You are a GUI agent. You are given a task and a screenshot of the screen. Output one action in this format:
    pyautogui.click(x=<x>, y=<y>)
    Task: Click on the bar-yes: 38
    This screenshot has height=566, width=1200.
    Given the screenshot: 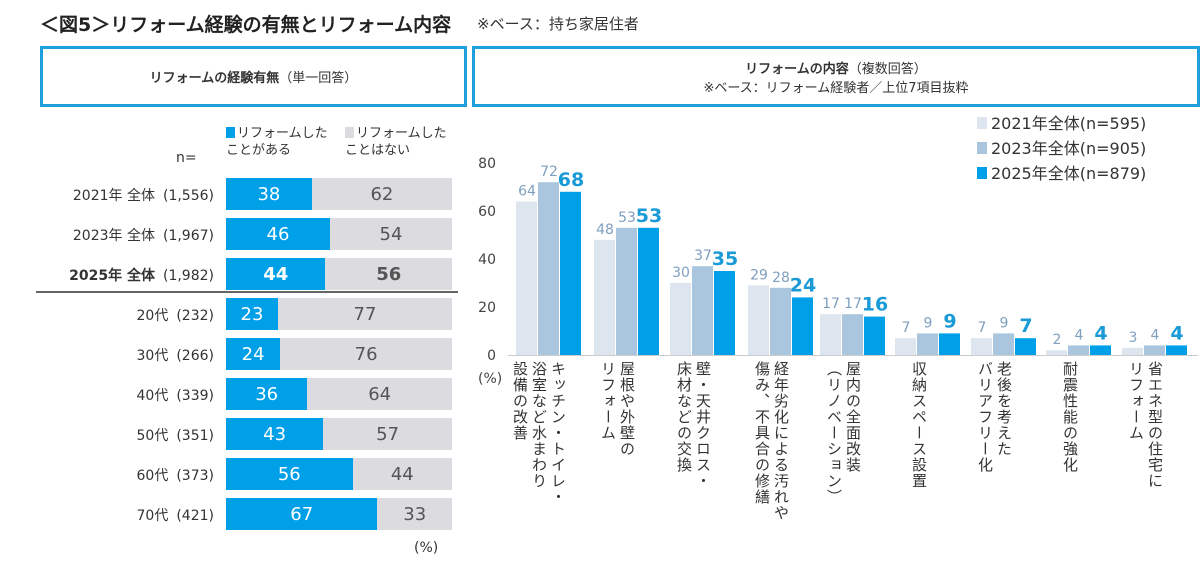 What is the action you would take?
    pyautogui.click(x=269, y=194)
    